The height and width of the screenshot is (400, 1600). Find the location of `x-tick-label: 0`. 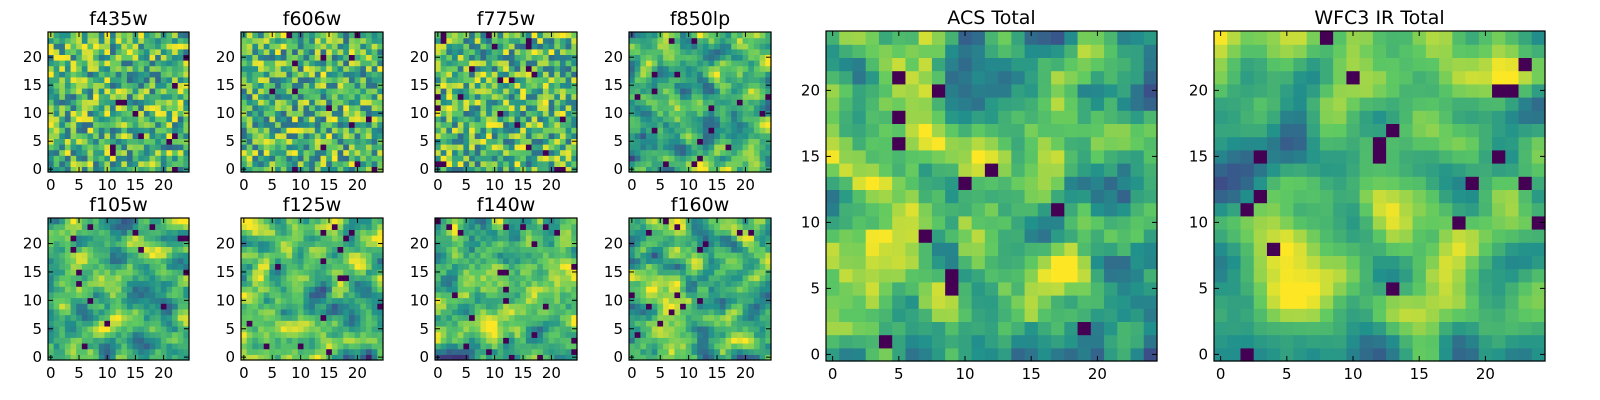

x-tick-label: 0 is located at coordinates (632, 185).